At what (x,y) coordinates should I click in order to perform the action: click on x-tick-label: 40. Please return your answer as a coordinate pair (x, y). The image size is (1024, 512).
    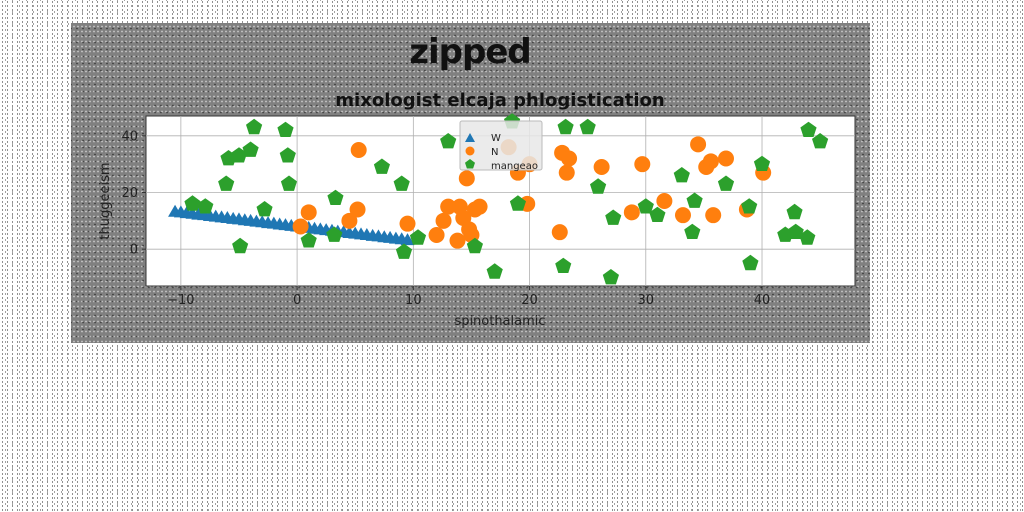
    Looking at the image, I should click on (762, 300).